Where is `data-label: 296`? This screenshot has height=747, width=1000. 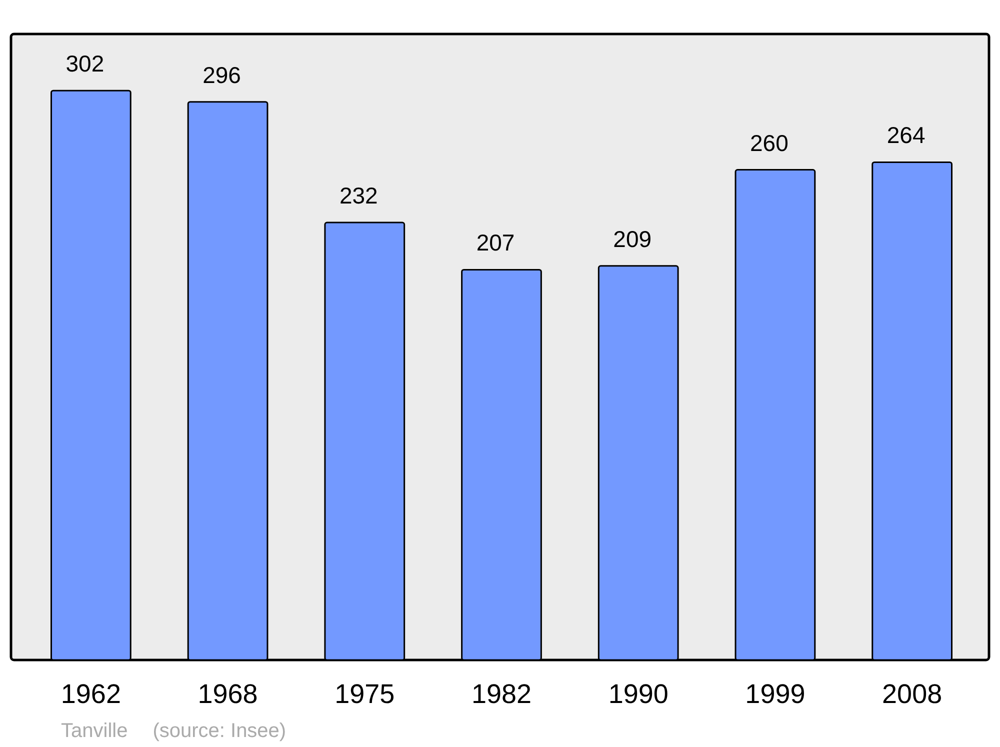
data-label: 296 is located at coordinates (221, 75).